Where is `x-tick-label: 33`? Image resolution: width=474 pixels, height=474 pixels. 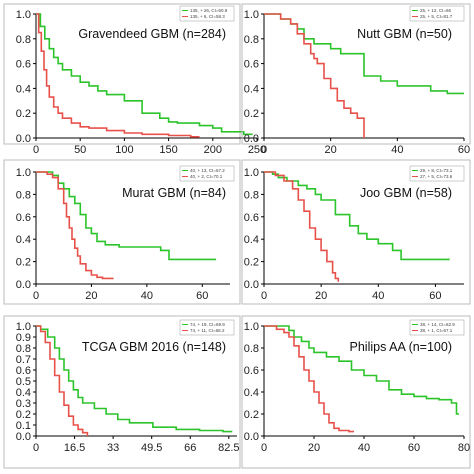
x-tick-label: 33 is located at coordinates (113, 448).